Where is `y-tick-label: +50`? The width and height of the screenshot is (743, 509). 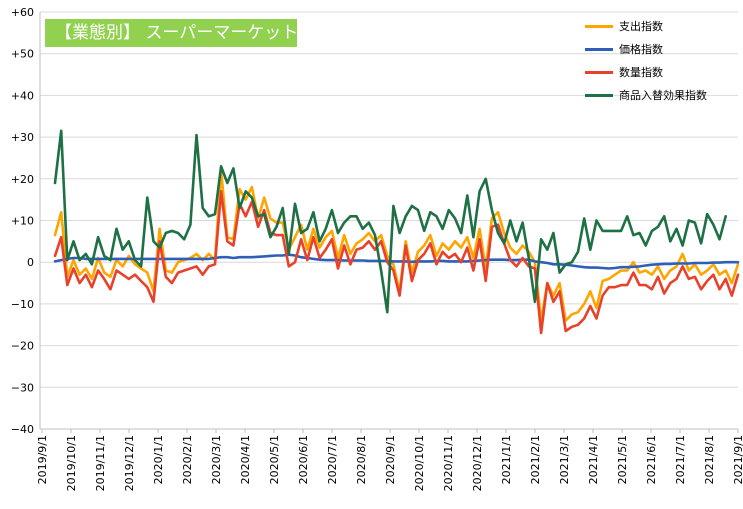
y-tick-label: +50 is located at coordinates (22, 54).